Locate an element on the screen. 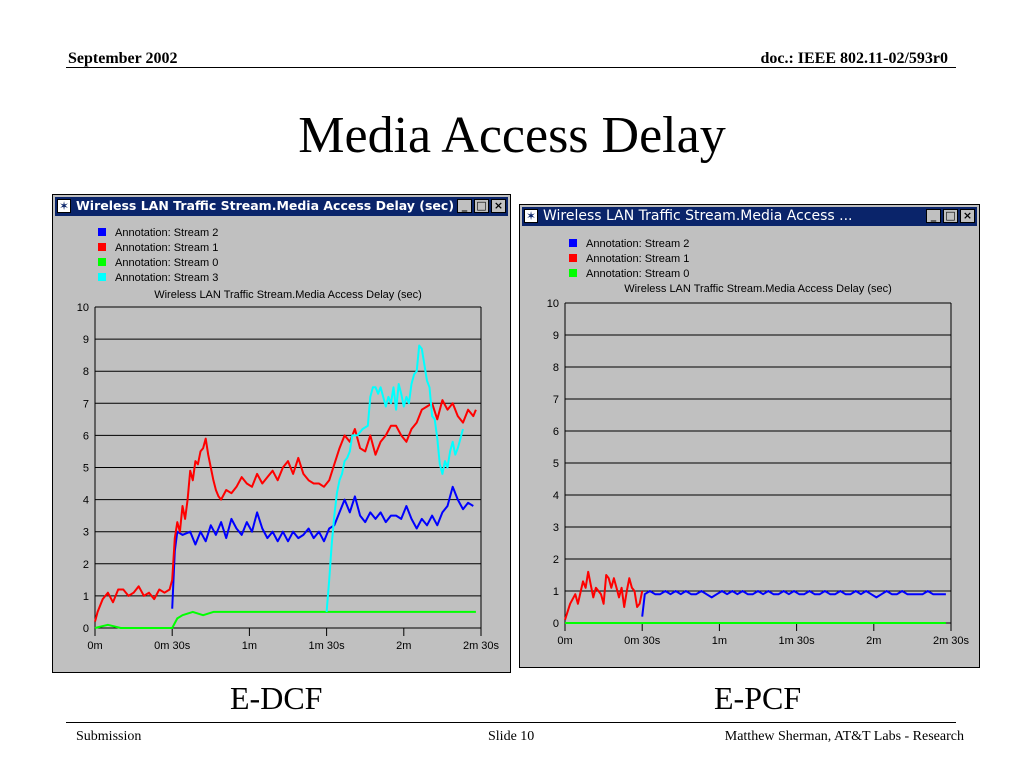 The width and height of the screenshot is (1024, 768). header-doc-id: doc.: IEEE 802.11-02/593r0 is located at coordinates (854, 58).